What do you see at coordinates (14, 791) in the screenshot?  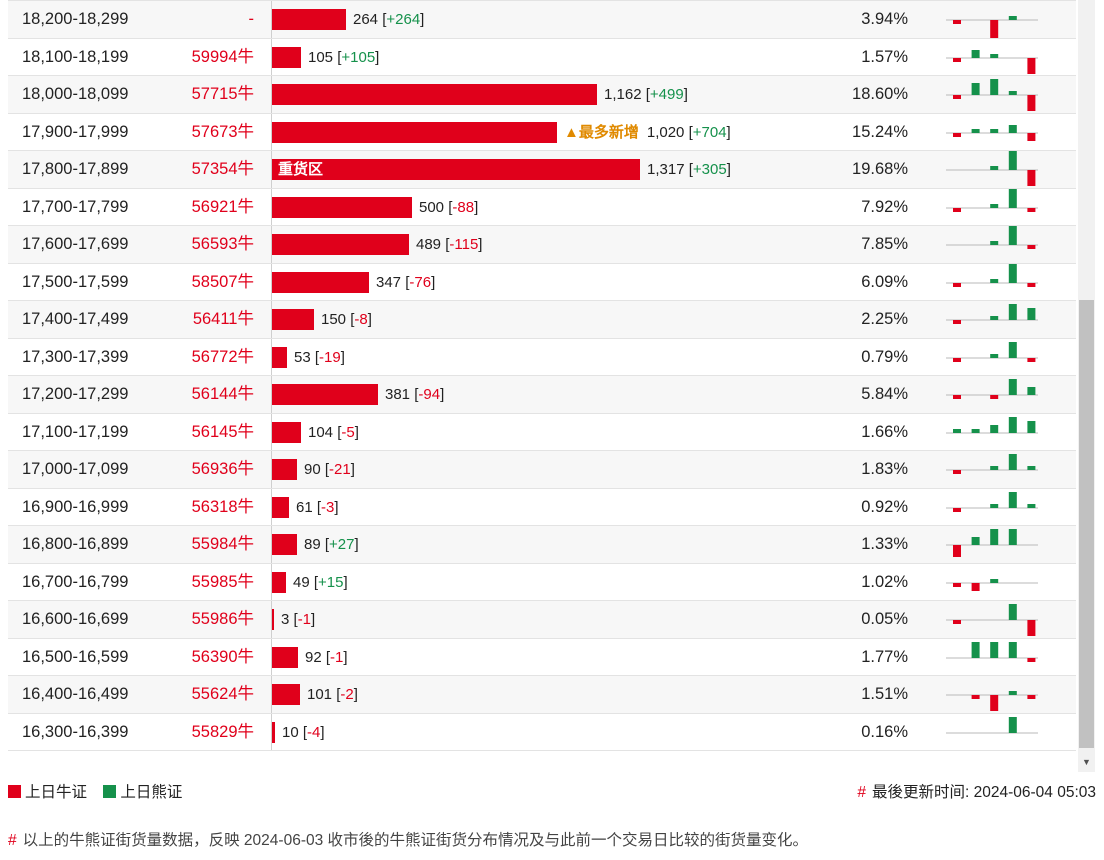 I see `bull-swatch-icon` at bounding box center [14, 791].